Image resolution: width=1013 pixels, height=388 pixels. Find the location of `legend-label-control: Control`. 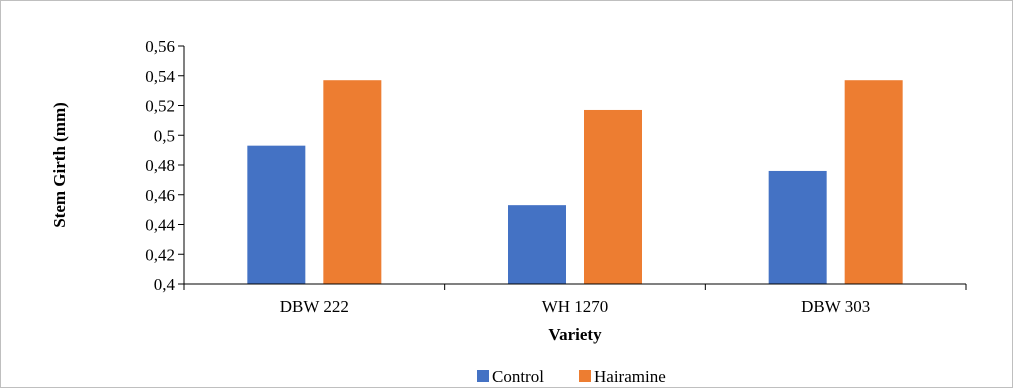

legend-label-control: Control is located at coordinates (518, 376).